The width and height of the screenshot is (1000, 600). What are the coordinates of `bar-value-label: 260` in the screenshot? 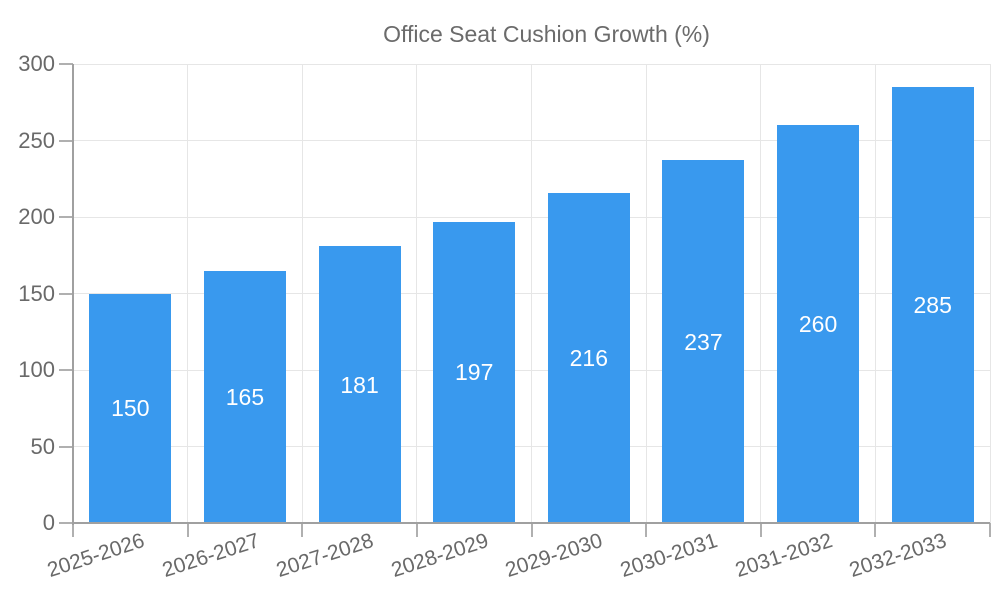 It's located at (818, 324).